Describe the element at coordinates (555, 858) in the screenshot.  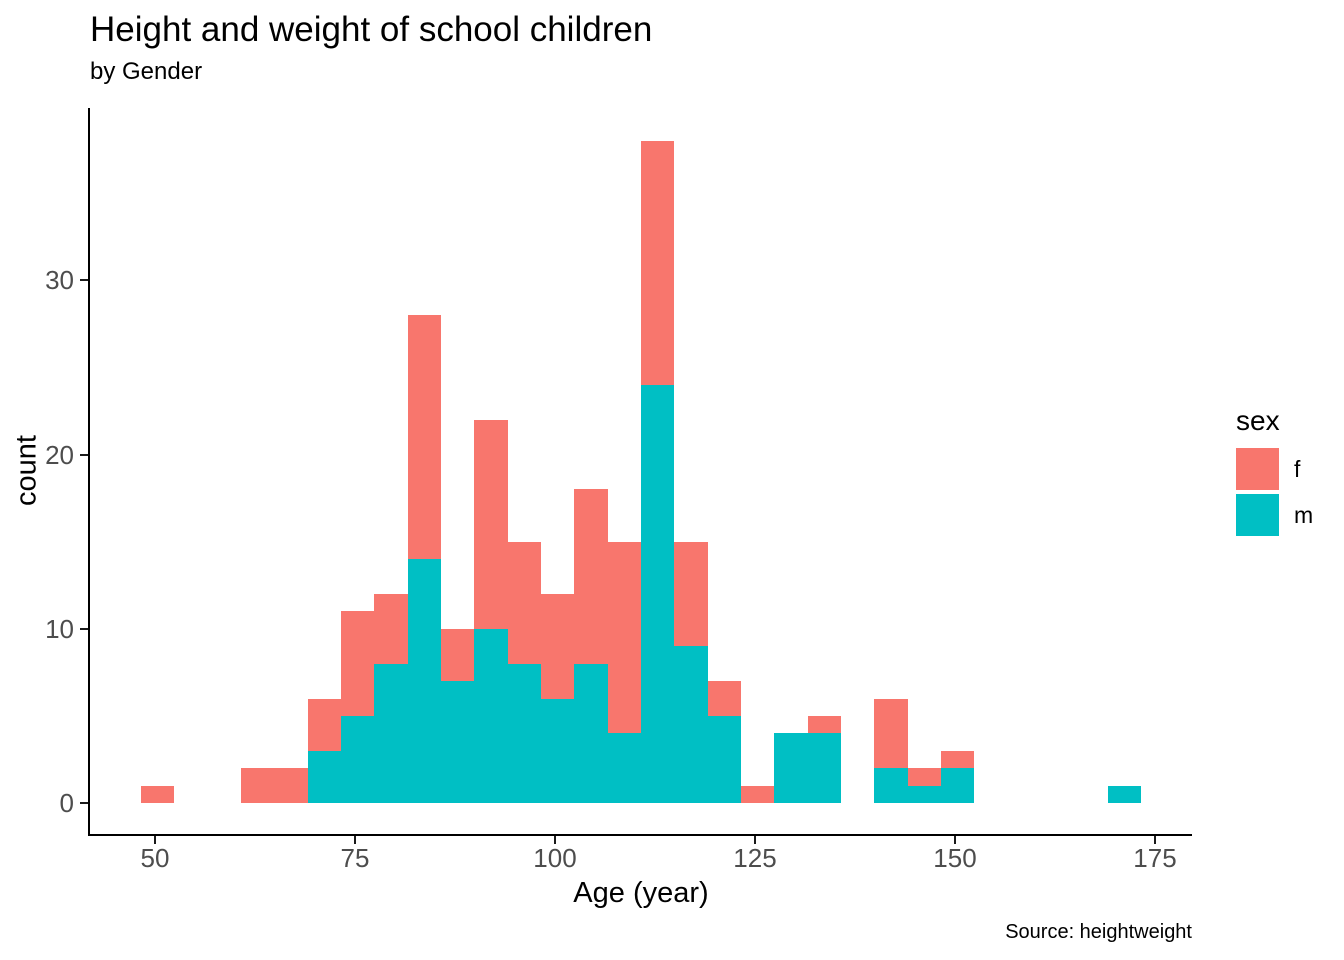
I see `x-tick-label: 100` at that location.